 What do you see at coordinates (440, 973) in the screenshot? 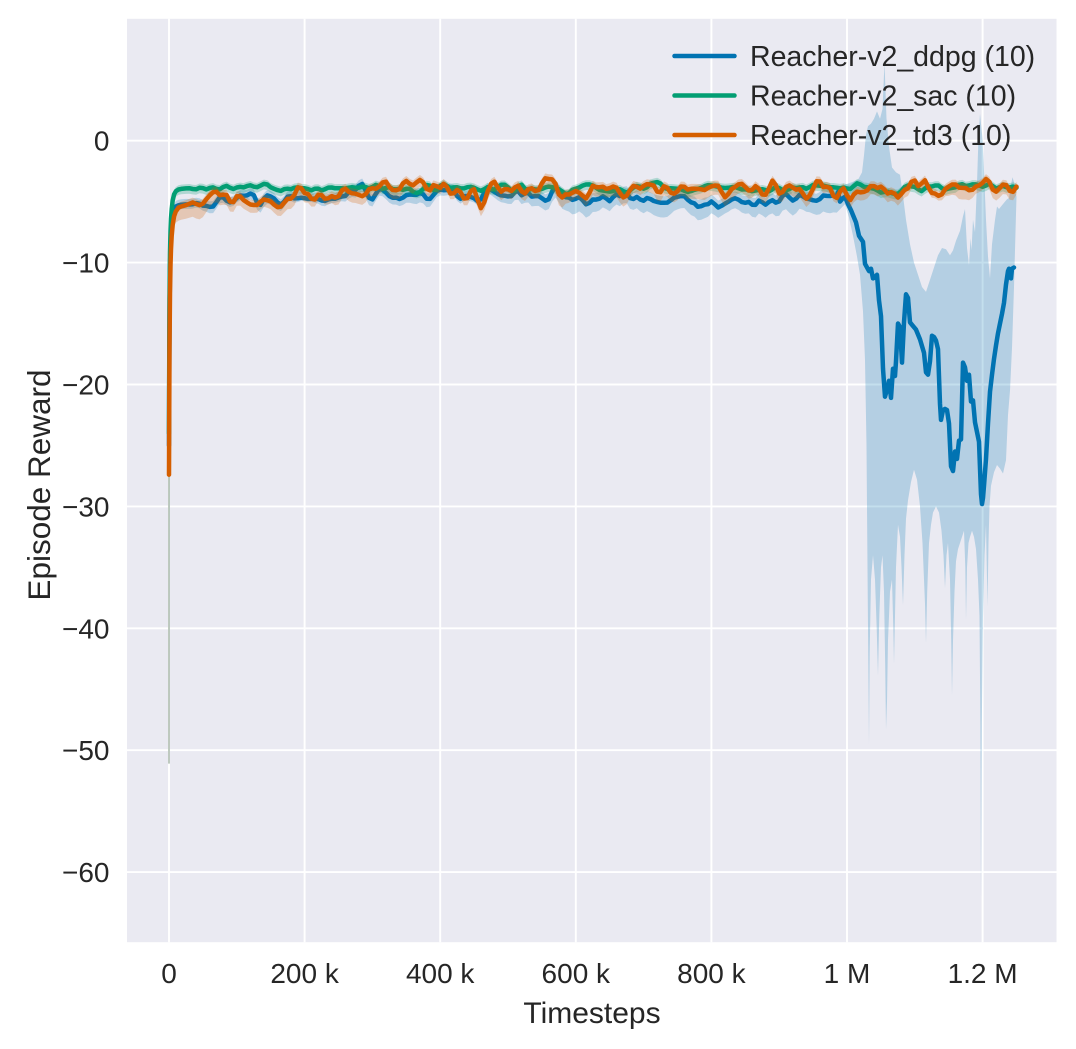
I see `svg-text: 400 k` at bounding box center [440, 973].